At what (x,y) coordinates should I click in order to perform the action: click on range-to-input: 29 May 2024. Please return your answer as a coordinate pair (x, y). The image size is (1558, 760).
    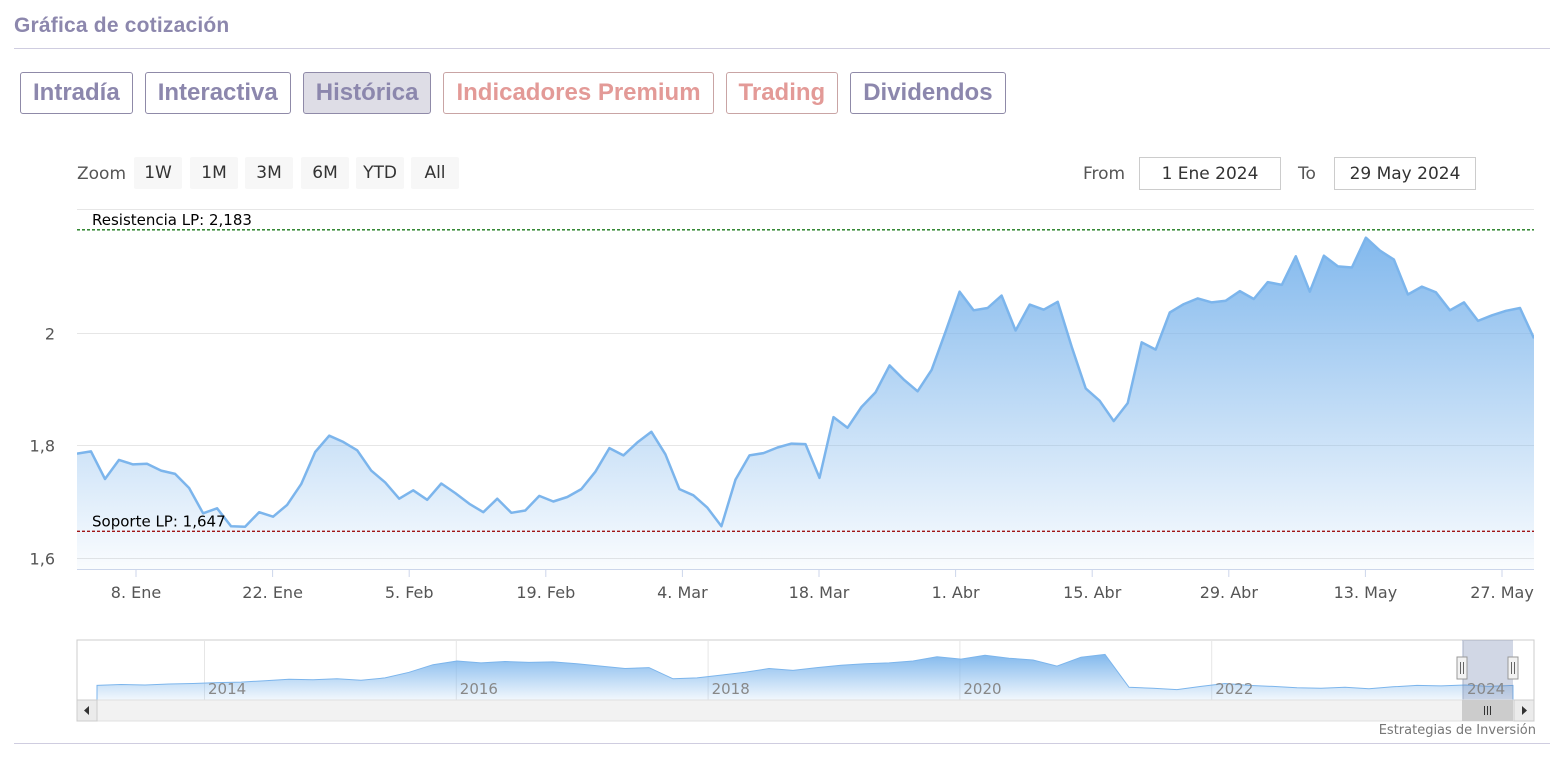
    Looking at the image, I should click on (1405, 173).